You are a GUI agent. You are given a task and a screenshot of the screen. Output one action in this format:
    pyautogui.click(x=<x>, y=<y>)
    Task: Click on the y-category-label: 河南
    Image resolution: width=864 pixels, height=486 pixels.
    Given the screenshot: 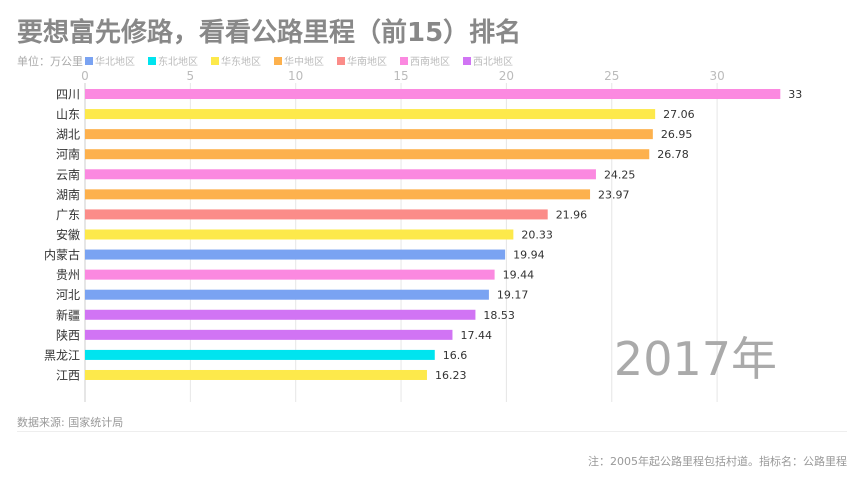 What is the action you would take?
    pyautogui.click(x=68, y=154)
    